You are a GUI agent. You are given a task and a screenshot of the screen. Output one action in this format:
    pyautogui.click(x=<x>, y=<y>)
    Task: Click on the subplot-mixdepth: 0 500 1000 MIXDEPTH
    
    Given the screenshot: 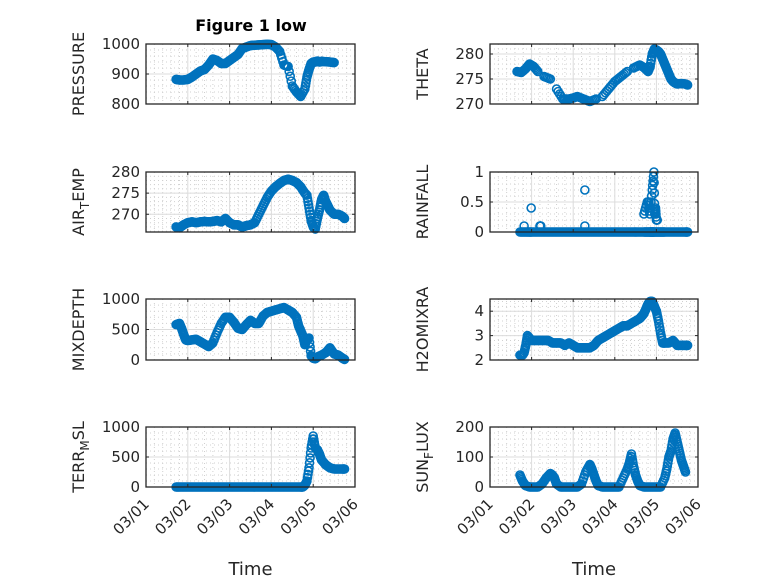 What is the action you would take?
    pyautogui.click(x=212, y=329)
    